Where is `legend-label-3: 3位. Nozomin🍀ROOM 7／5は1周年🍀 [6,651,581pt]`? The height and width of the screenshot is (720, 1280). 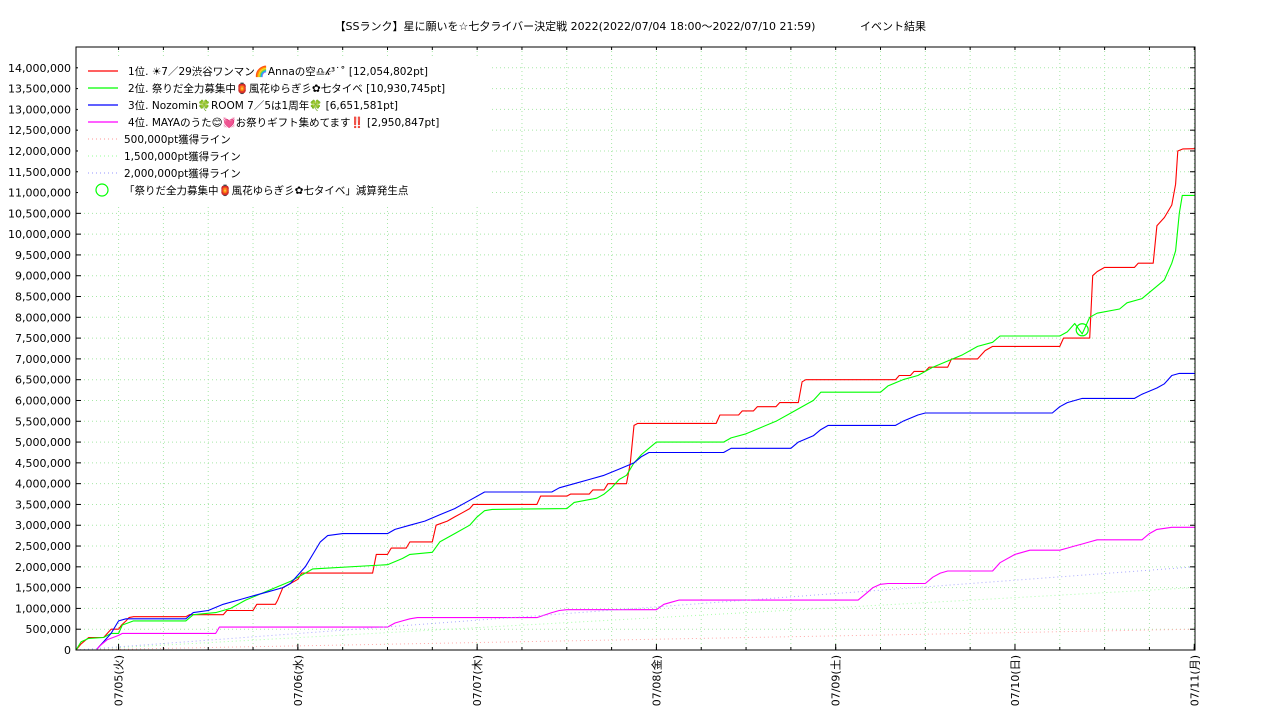
legend-label-3: 3位. Nozomin🍀ROOM 7／5は1周年🍀 [6,651,581pt] is located at coordinates (263, 105).